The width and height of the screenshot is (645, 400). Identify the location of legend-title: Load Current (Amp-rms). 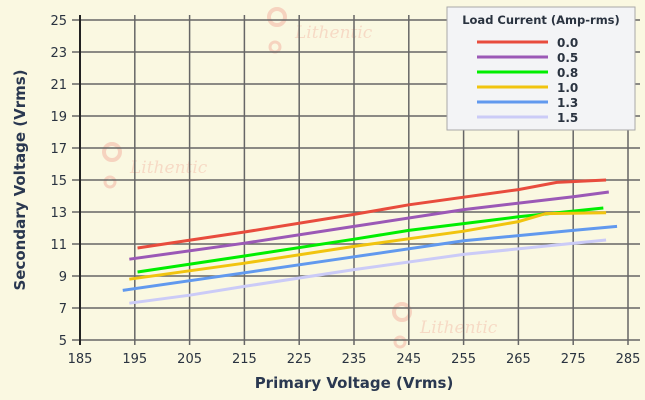
(541, 20).